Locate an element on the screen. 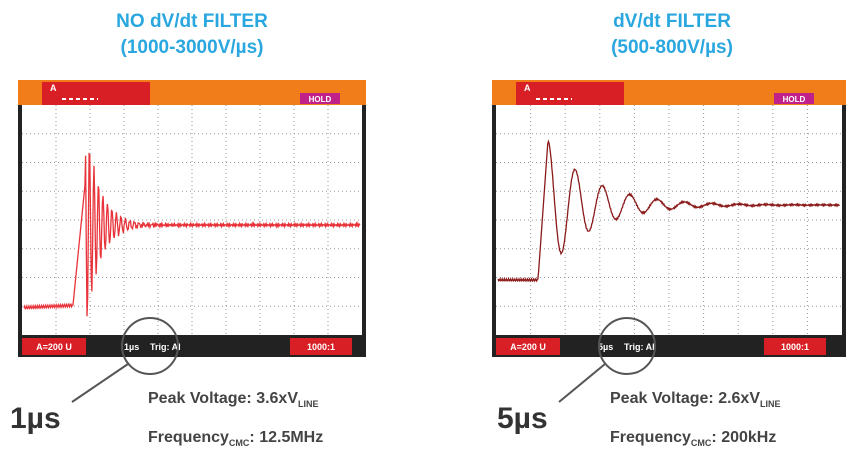  peak-voltage: Peak Voltage: 2.6xVLINE is located at coordinates (695, 399).